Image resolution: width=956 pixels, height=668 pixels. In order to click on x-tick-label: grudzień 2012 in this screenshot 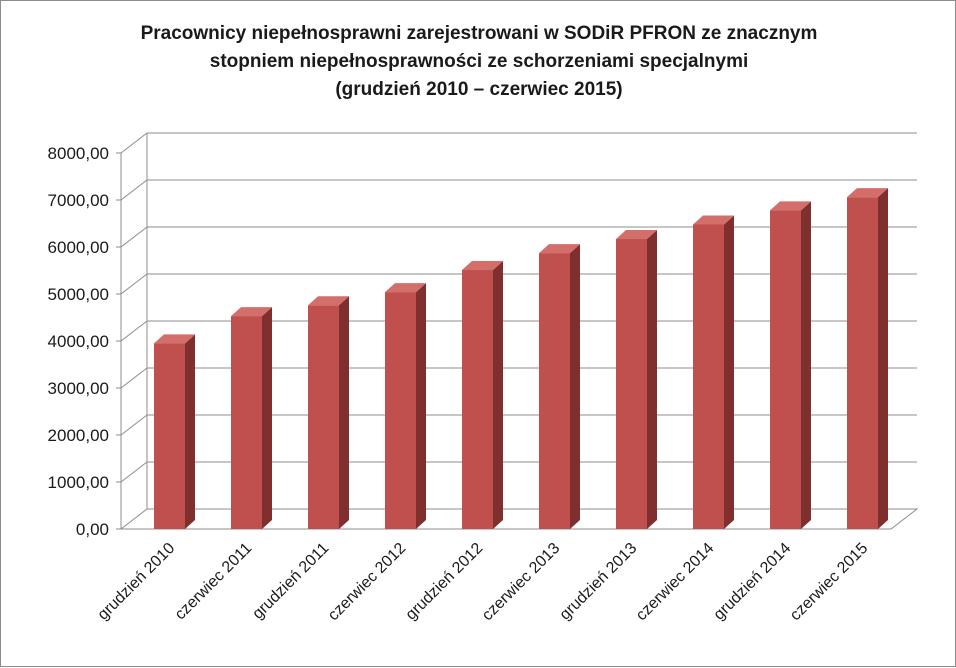, I will do `click(445, 582)`.